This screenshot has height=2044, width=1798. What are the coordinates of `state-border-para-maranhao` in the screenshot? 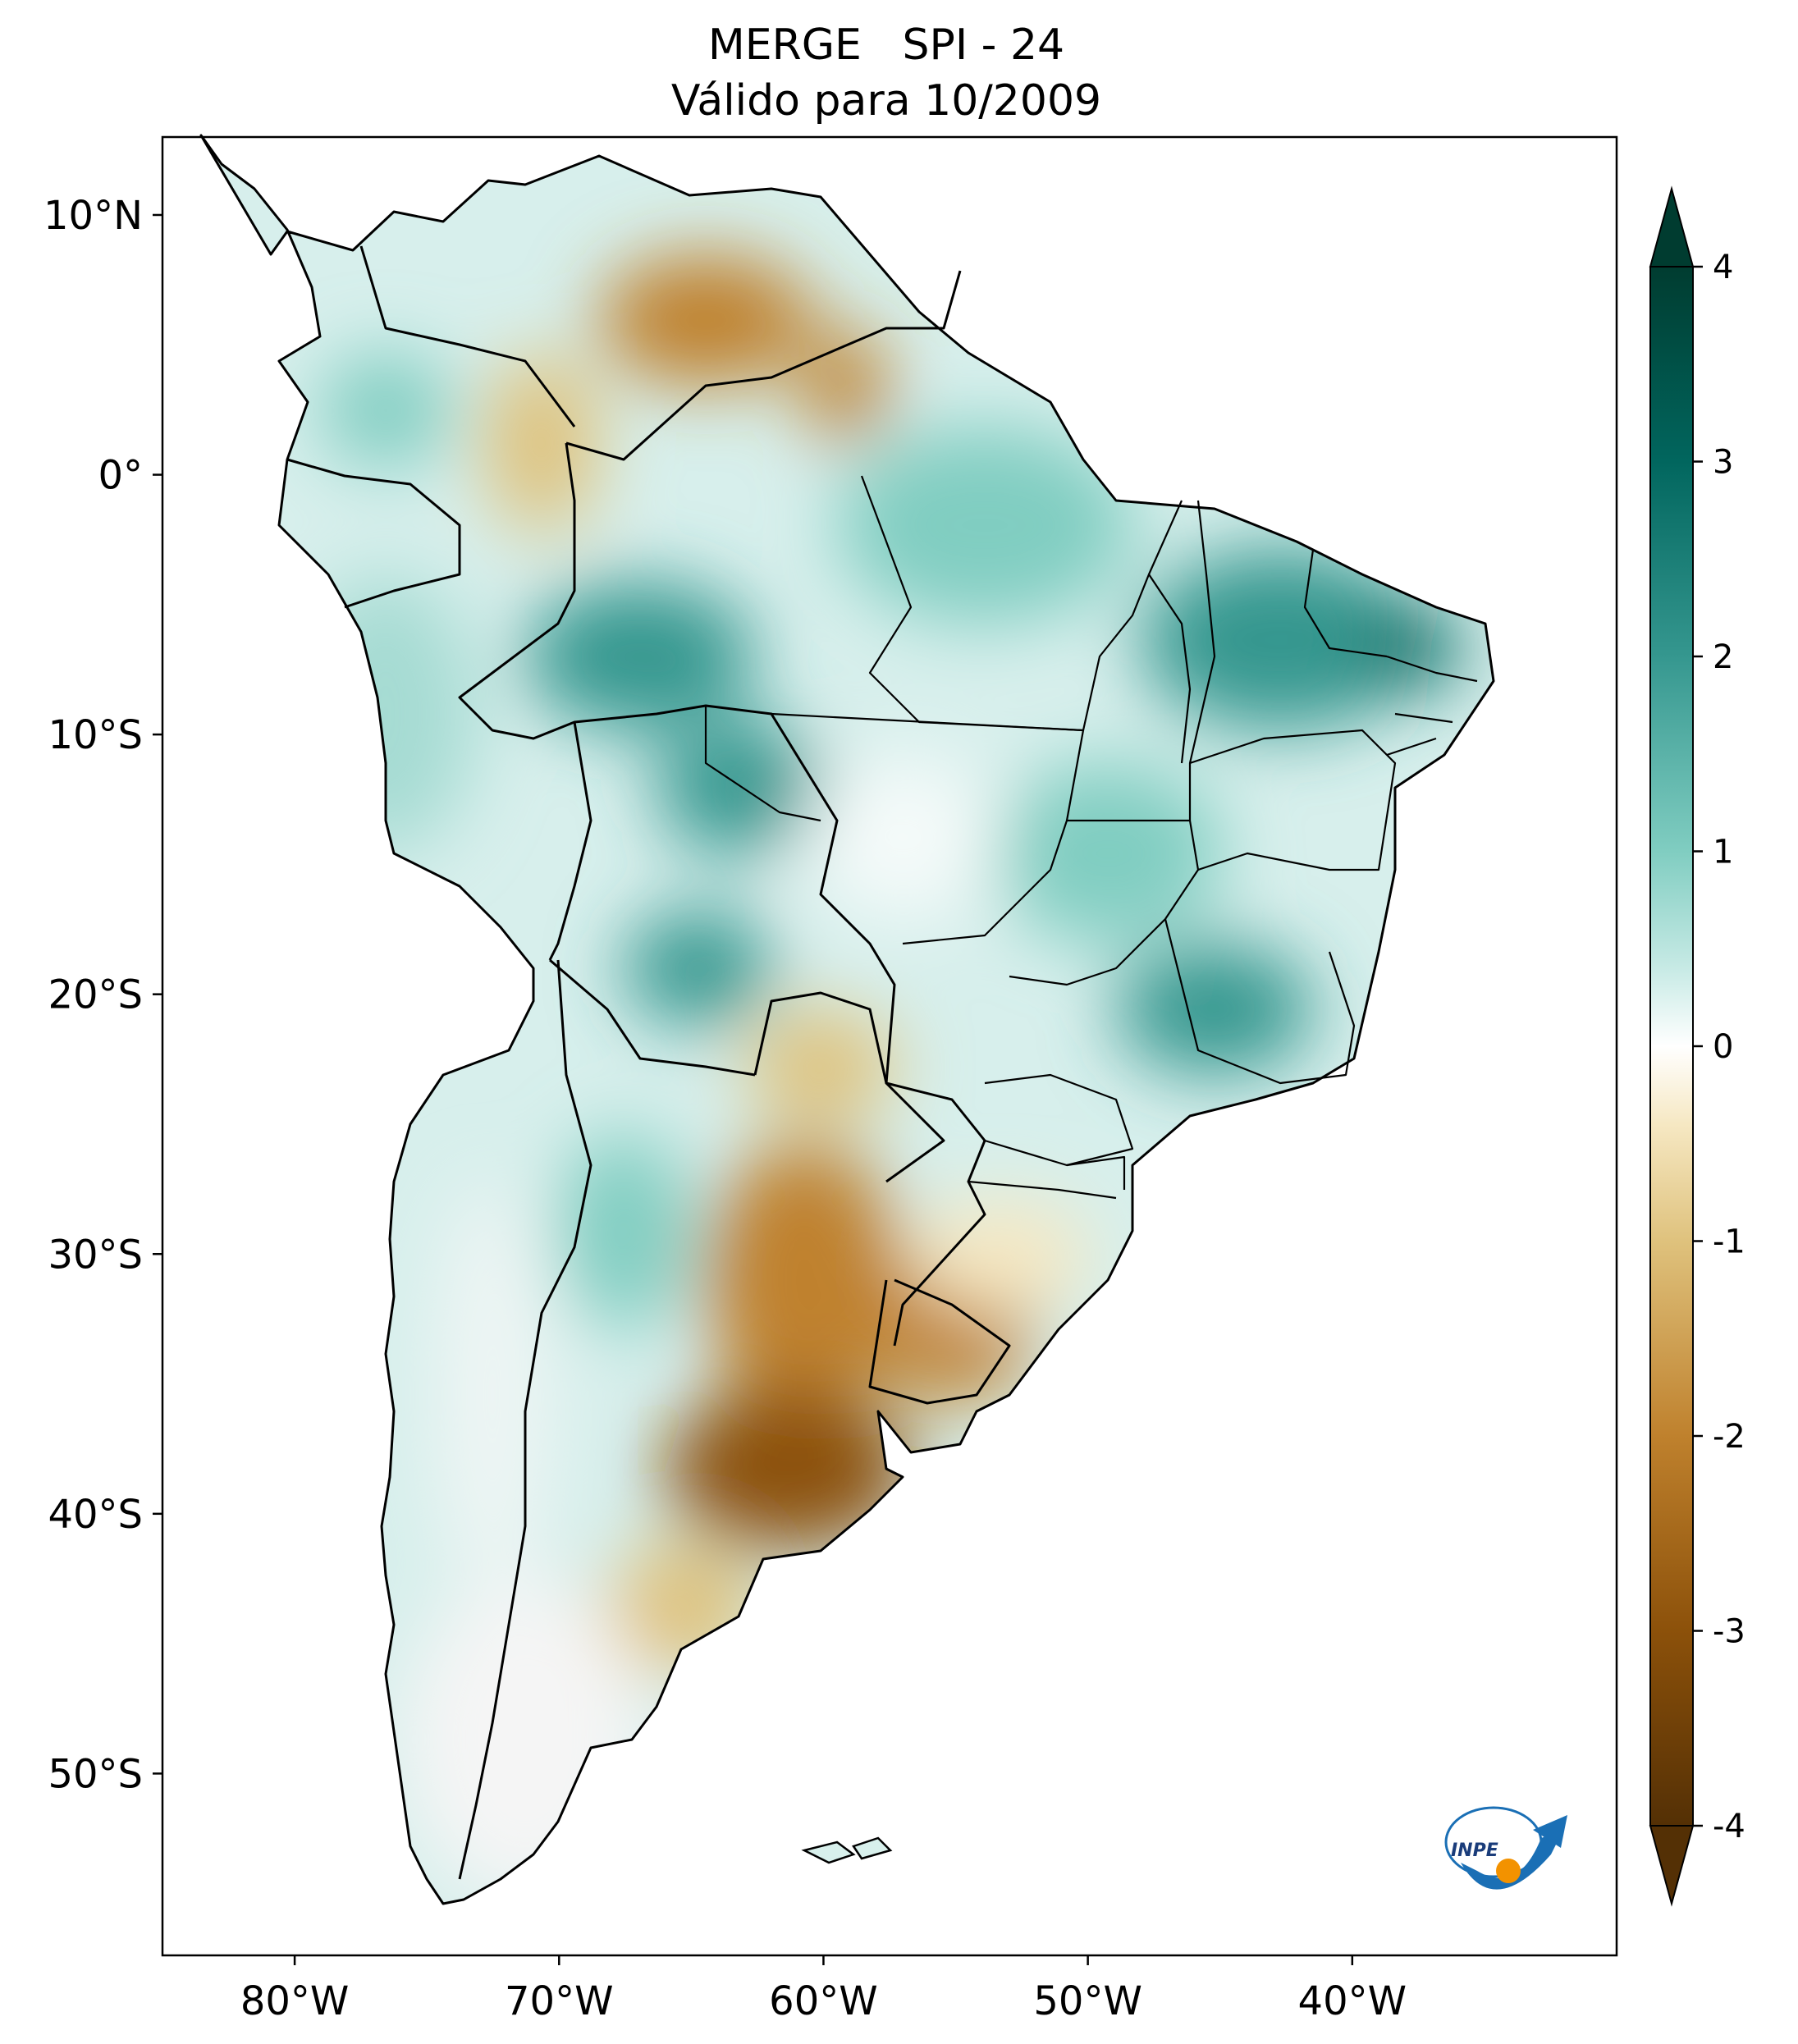 It's located at (1132, 615).